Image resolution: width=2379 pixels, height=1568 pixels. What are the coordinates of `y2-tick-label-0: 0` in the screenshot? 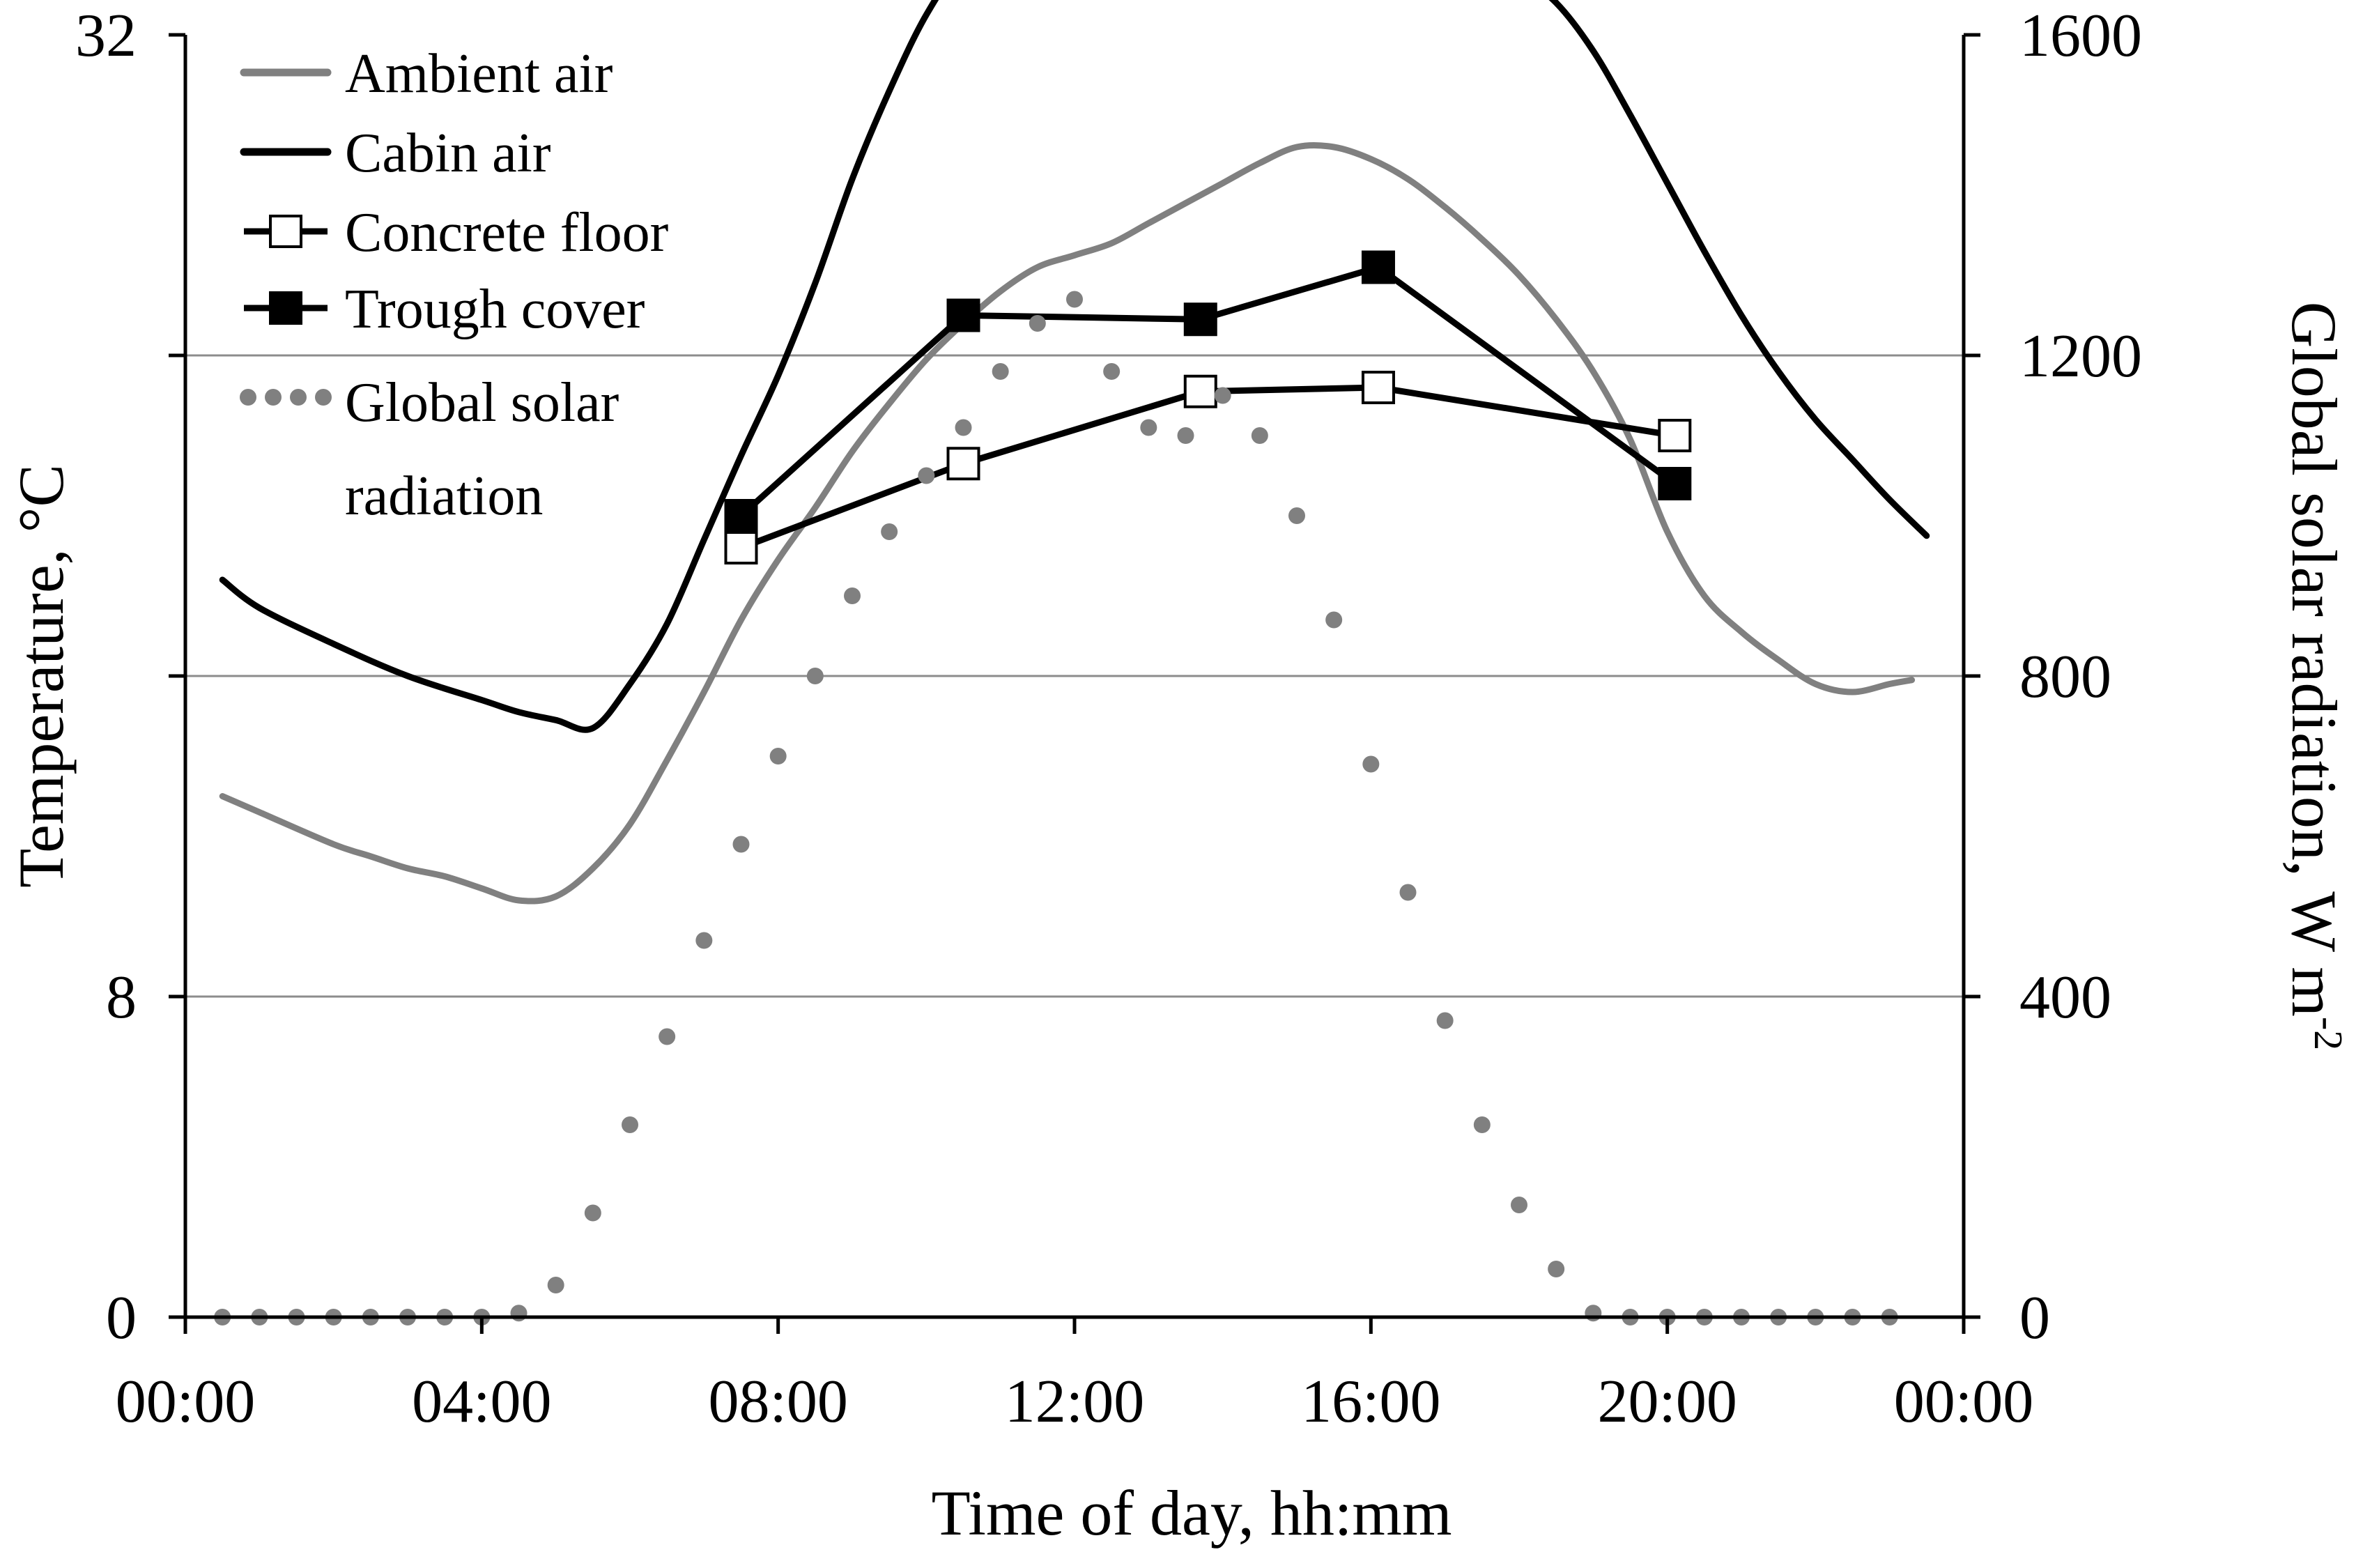 It's located at (2034, 1318).